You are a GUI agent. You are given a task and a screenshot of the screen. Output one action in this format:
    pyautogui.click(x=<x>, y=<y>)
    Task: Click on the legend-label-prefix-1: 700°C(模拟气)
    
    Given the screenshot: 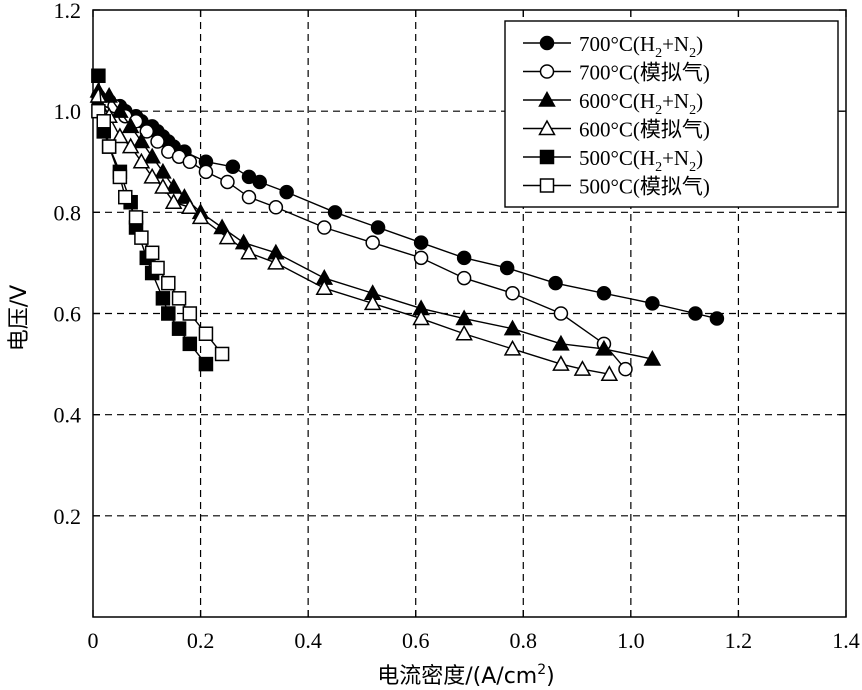 What is the action you would take?
    pyautogui.click(x=644, y=73)
    